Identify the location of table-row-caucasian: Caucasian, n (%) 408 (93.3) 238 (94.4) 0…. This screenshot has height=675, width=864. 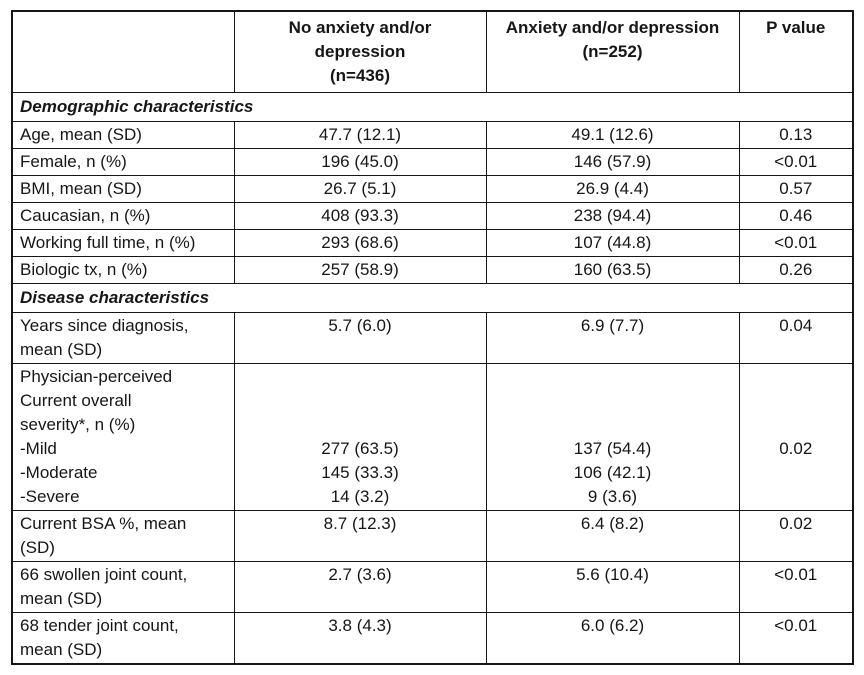
(432, 216).